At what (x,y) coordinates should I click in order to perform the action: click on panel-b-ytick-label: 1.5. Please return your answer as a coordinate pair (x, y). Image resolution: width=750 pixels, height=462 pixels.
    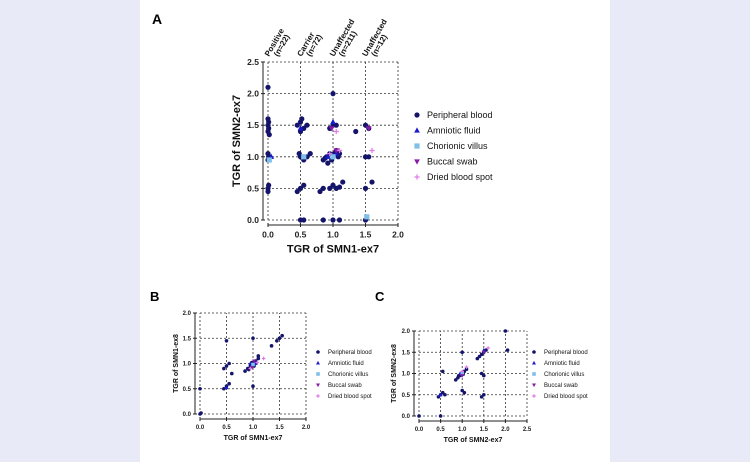
    Looking at the image, I should click on (187, 339).